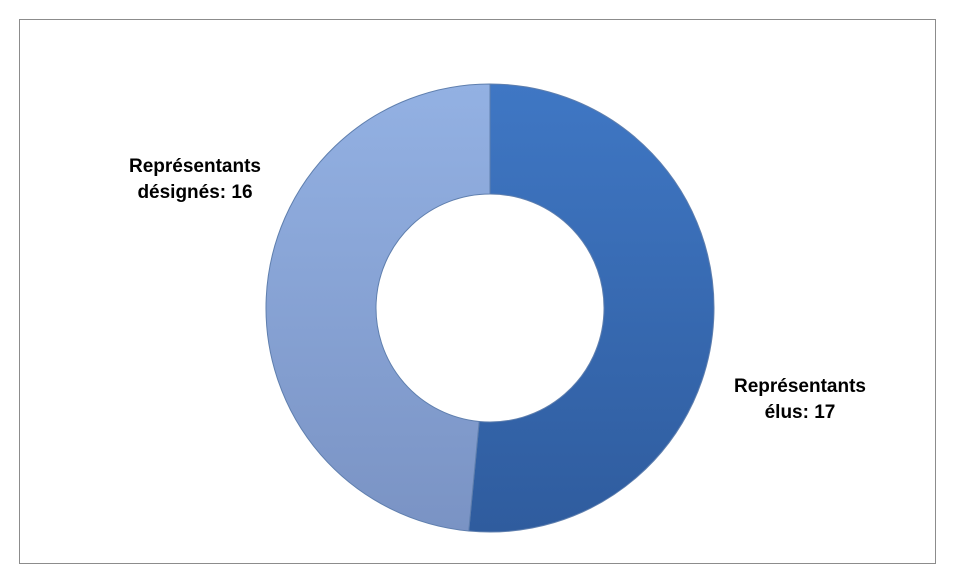  Describe the element at coordinates (194, 192) in the screenshot. I see `data-label-line: désignés: 16` at that location.